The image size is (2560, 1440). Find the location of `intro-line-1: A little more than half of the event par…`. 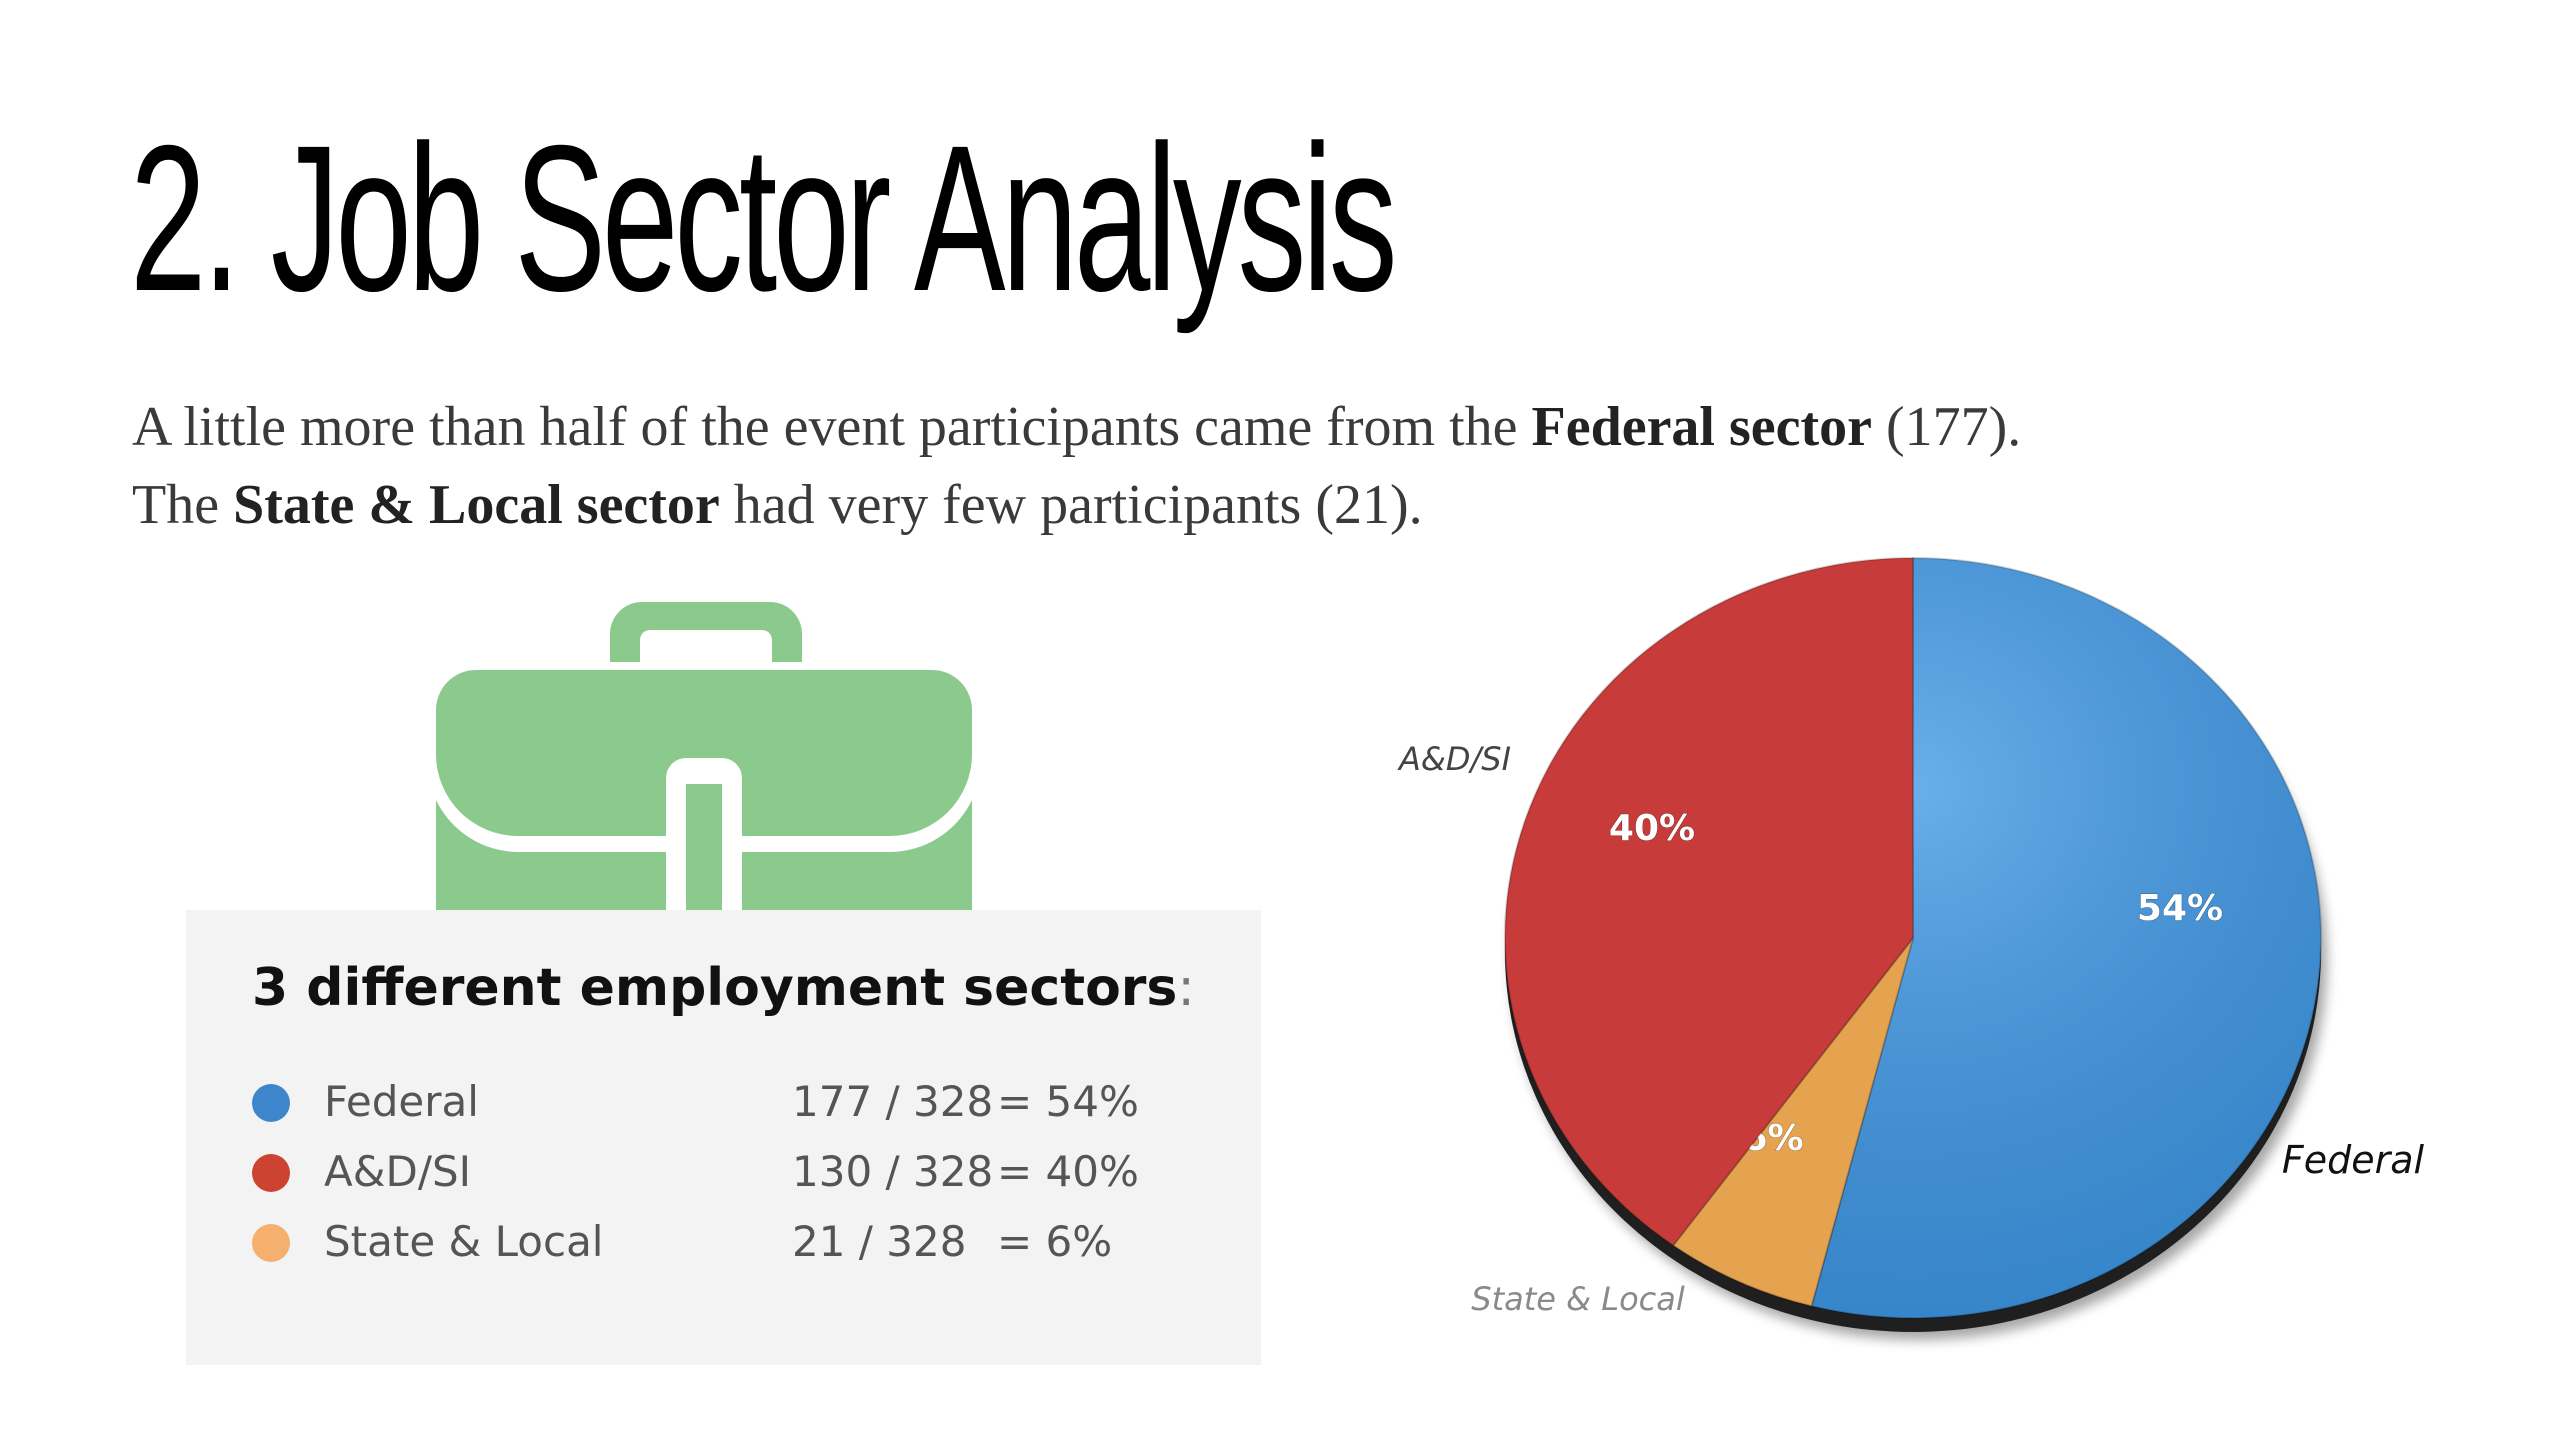

intro-line-1: A little more than half of the event par… is located at coordinates (1076, 427).